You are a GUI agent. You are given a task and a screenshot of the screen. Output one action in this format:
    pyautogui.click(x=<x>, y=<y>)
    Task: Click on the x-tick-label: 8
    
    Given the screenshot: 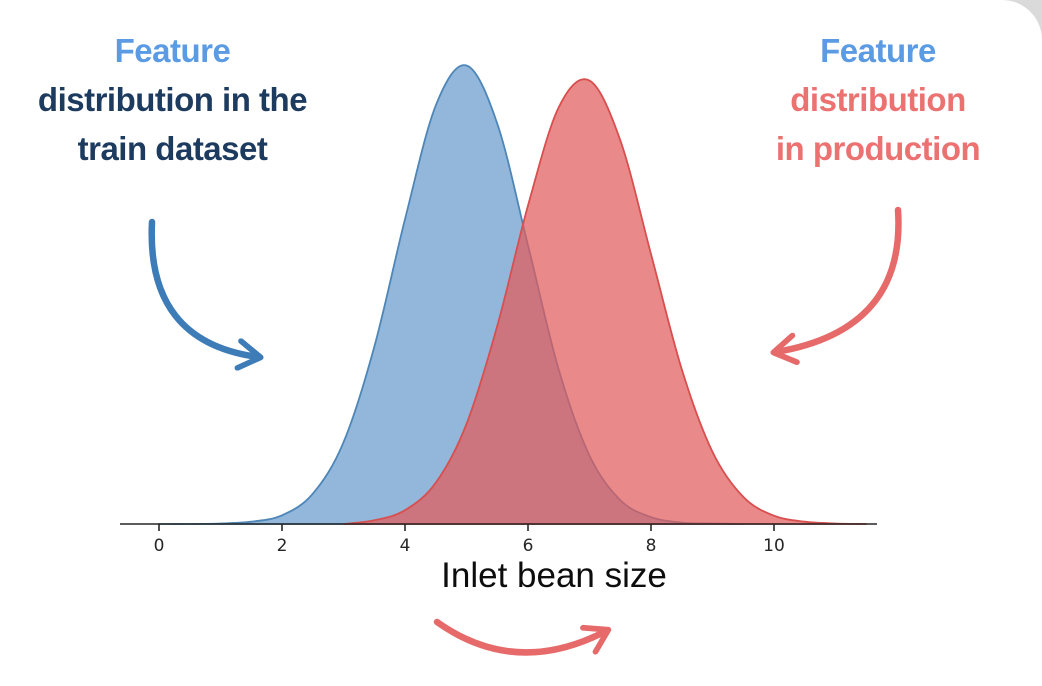 What is the action you would take?
    pyautogui.click(x=651, y=546)
    